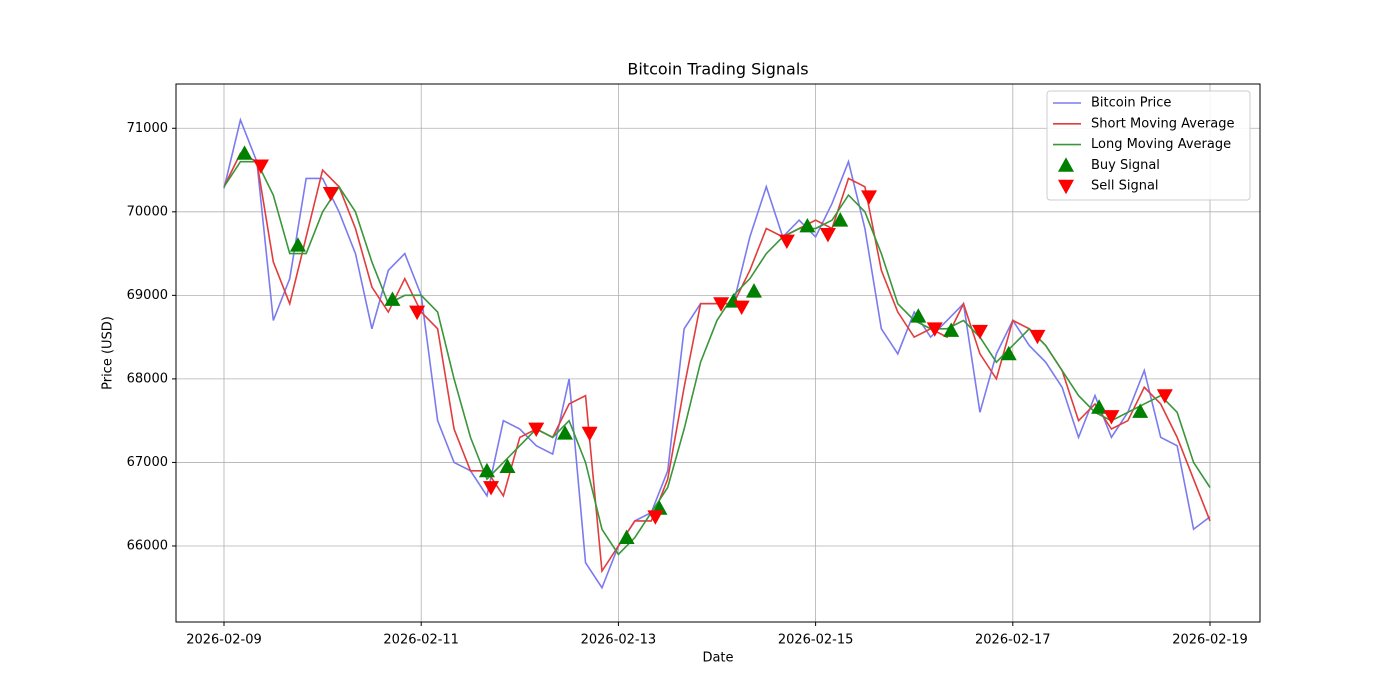  I want to click on y-tick-label: 68000, so click(147, 378).